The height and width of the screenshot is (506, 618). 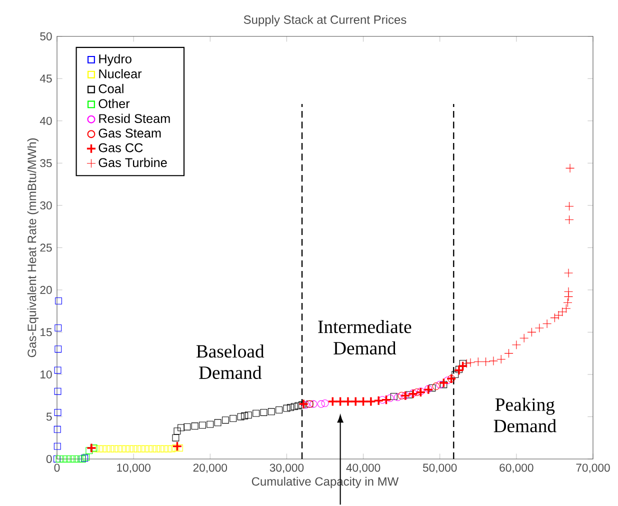 What do you see at coordinates (46, 205) in the screenshot?
I see `y-tick-label: 30` at bounding box center [46, 205].